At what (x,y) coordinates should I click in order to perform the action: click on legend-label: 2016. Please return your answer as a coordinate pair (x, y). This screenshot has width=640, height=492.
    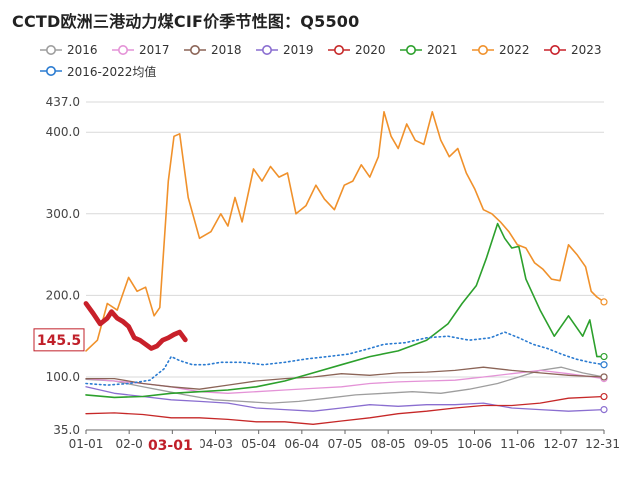
    Looking at the image, I should click on (82, 50).